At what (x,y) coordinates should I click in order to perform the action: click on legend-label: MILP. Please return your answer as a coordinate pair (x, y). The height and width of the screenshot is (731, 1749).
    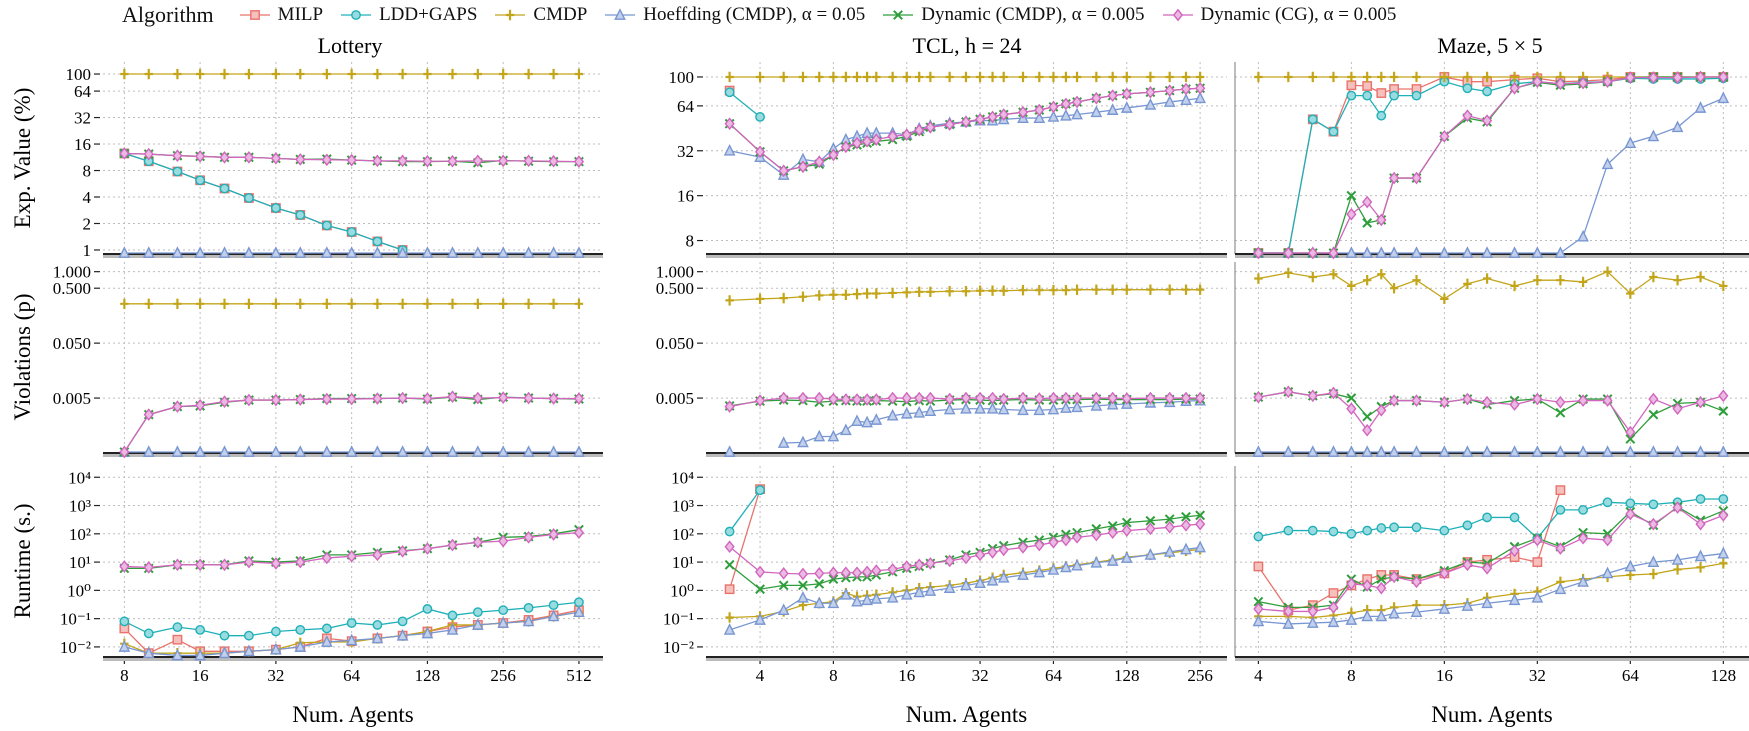
    Looking at the image, I should click on (300, 14).